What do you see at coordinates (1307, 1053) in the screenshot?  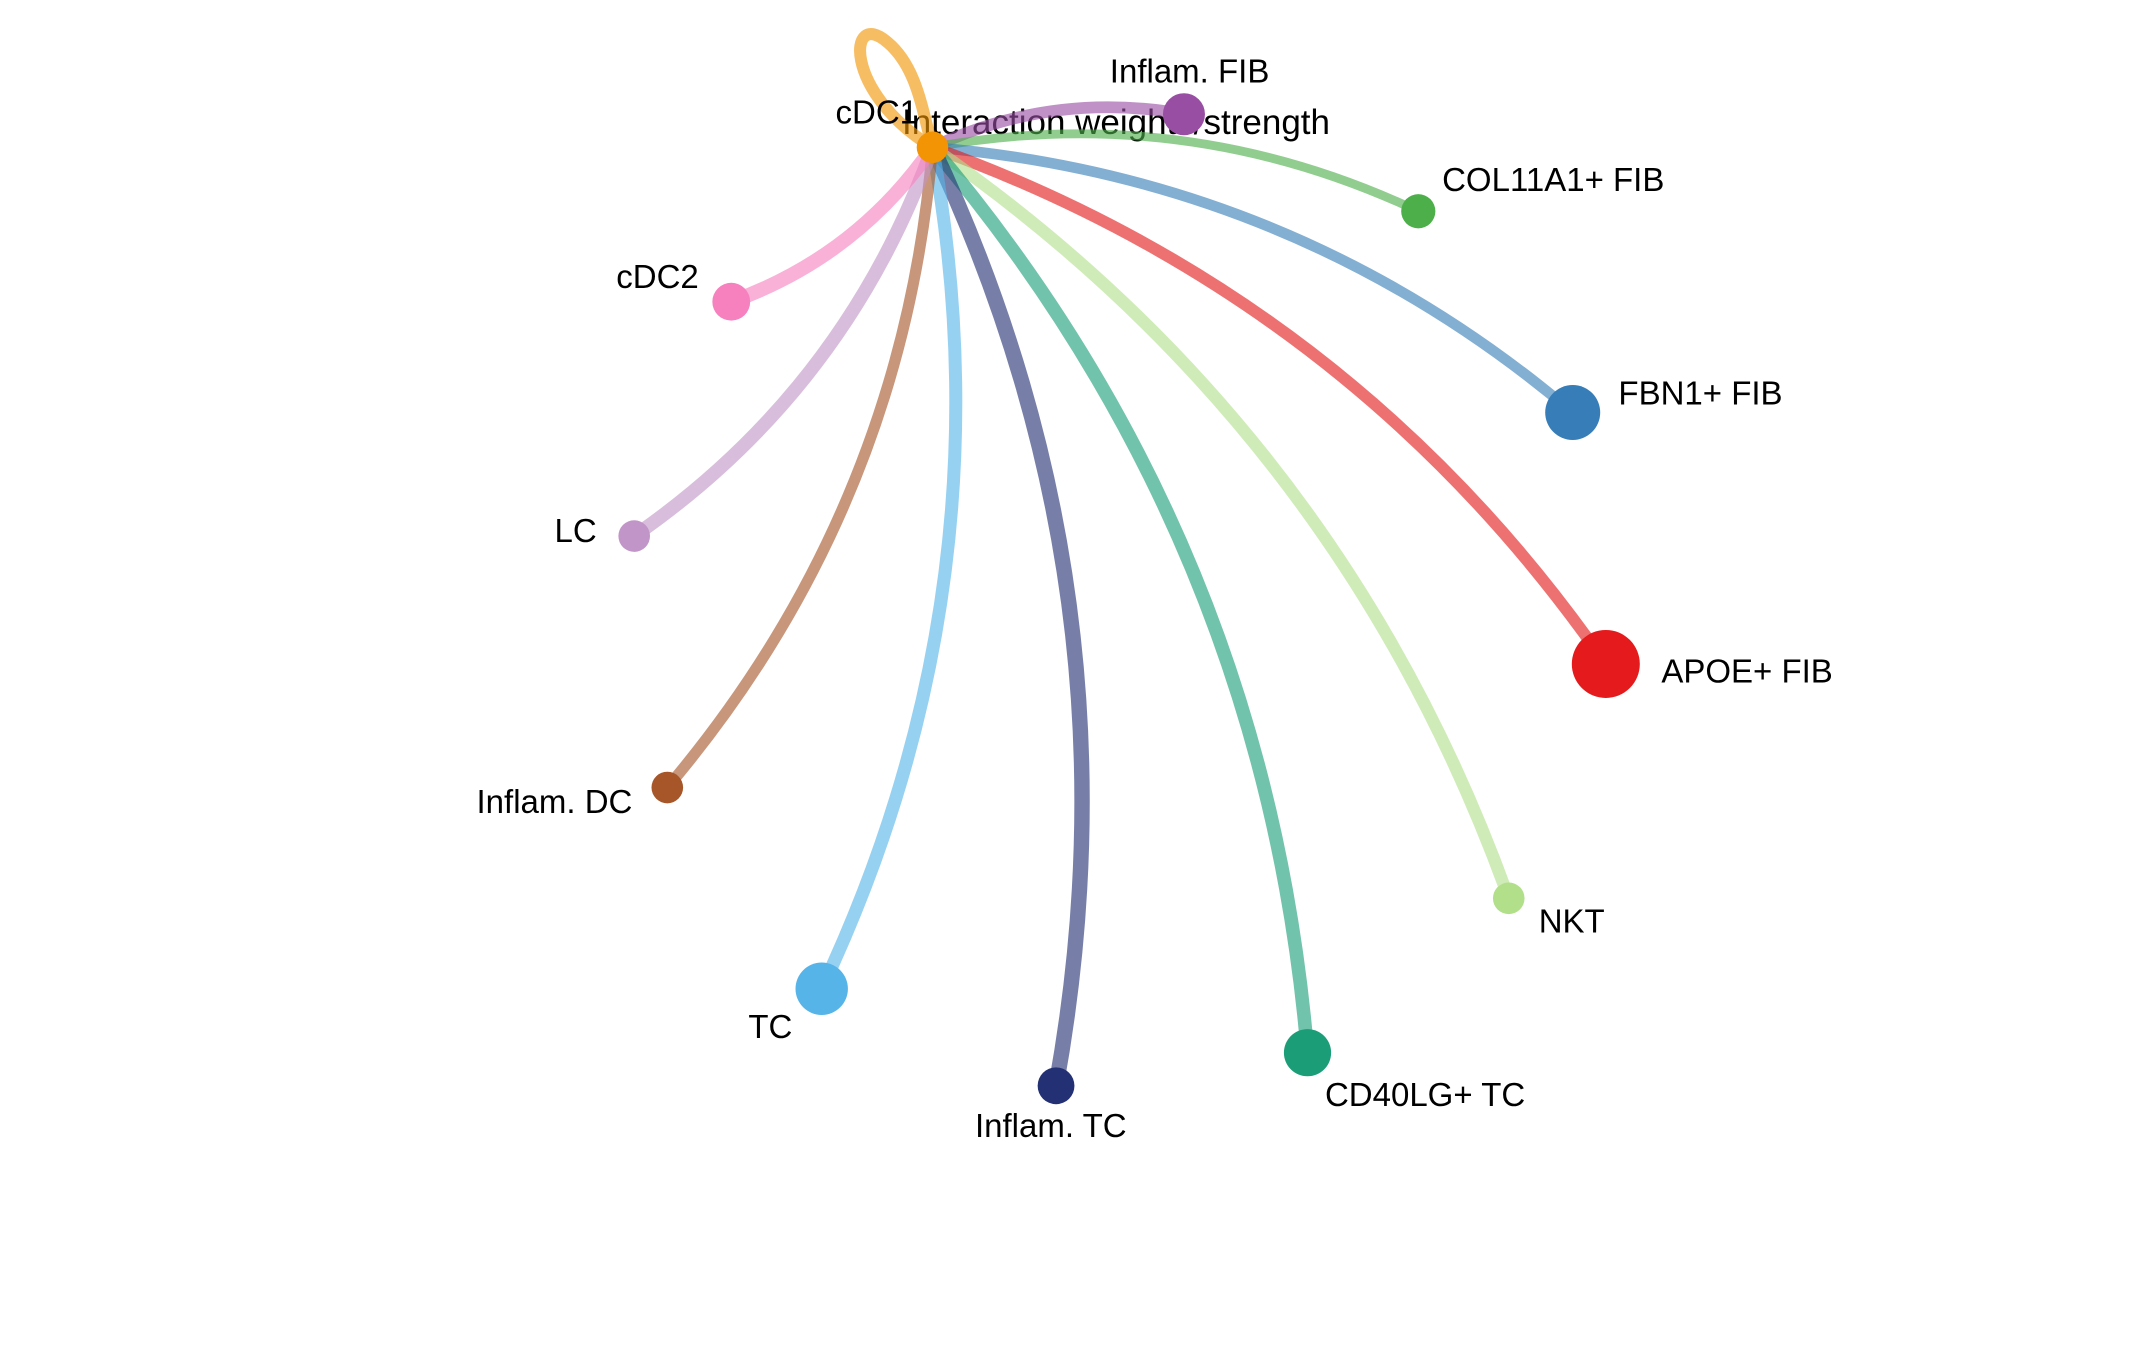 I see `node-cd40lg-tc` at bounding box center [1307, 1053].